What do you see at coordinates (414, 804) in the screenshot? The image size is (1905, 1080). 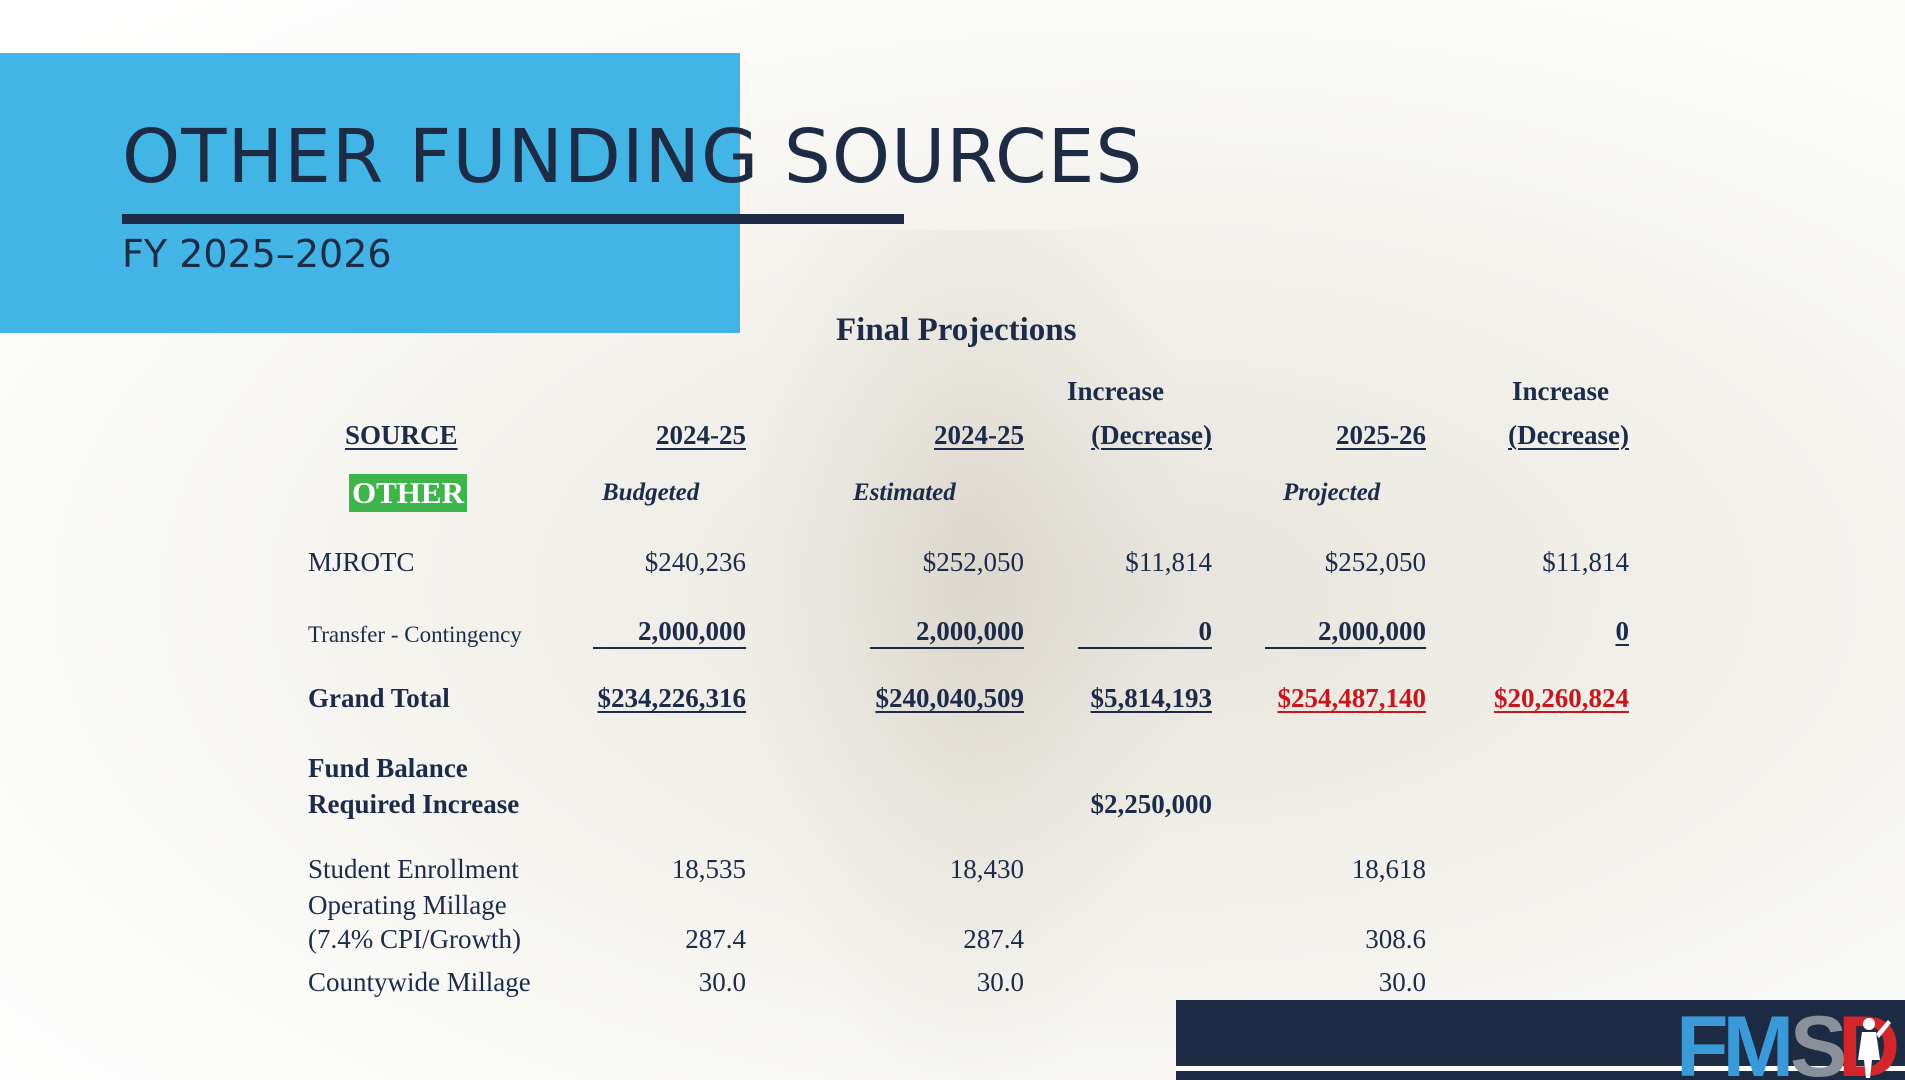 I see `row-label-fund-balance-line2: Required Increase` at bounding box center [414, 804].